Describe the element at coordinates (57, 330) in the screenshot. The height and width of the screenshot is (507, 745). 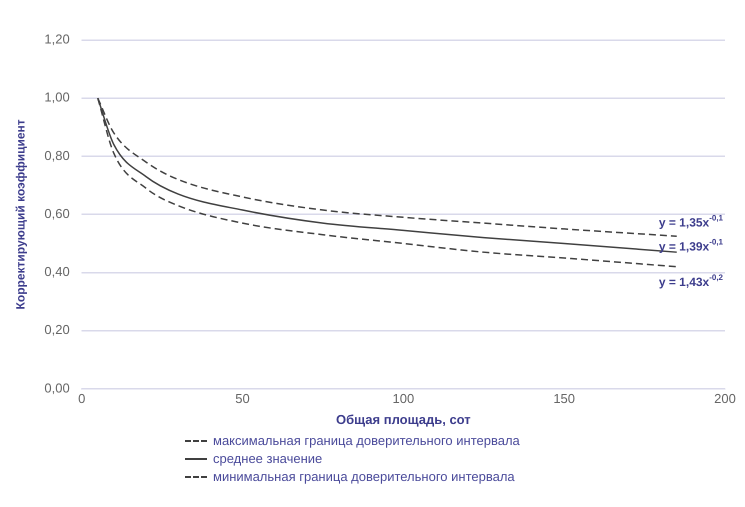
I see `y-tick-label: 0,20` at that location.